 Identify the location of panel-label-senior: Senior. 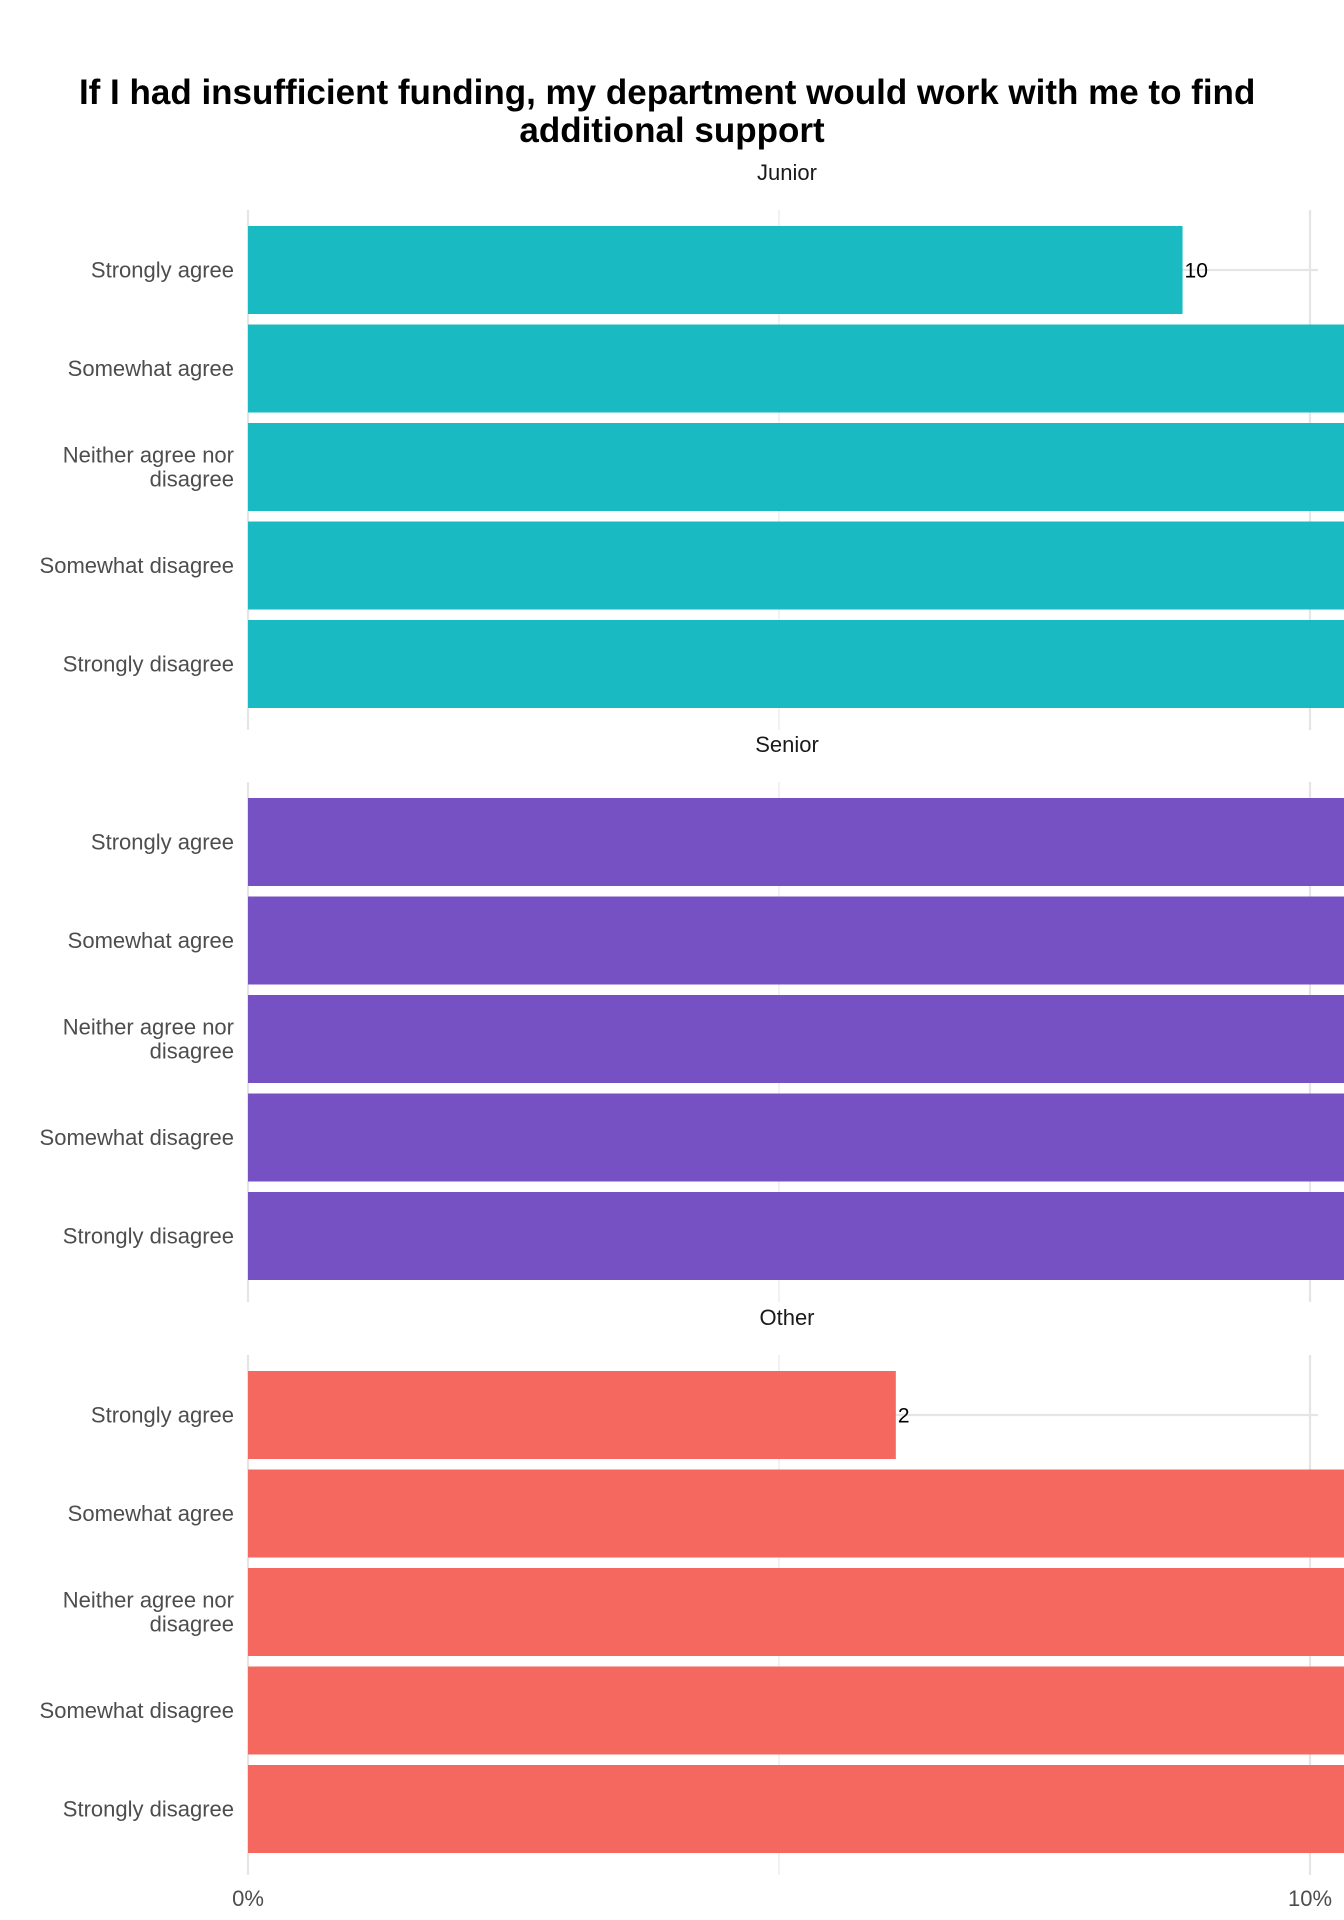
(787, 744).